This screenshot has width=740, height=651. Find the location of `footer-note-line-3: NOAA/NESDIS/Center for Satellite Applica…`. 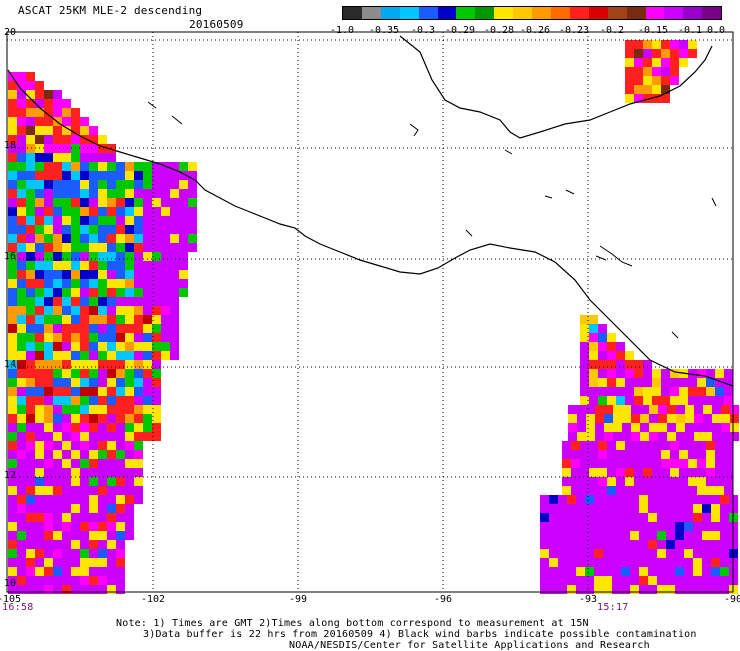

footer-note-line-3: NOAA/NESDIS/Center for Satellite Applica… is located at coordinates (469, 645).